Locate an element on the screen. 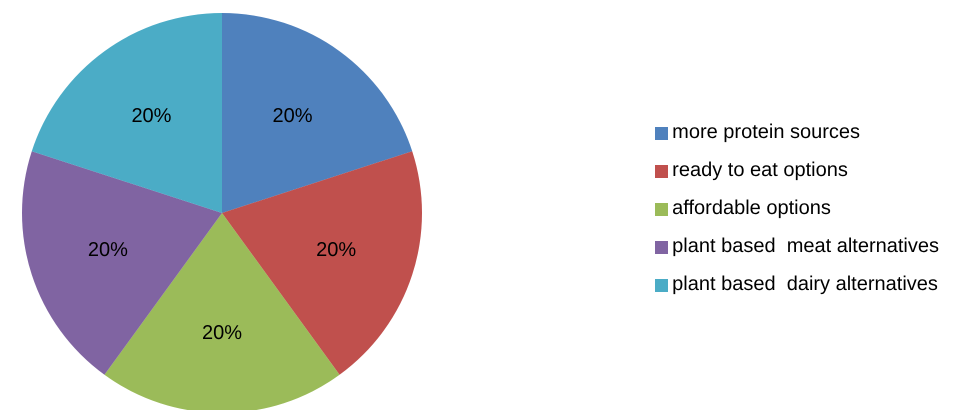 The height and width of the screenshot is (410, 967). legend-label: plant based meat alternatives is located at coordinates (805, 246).